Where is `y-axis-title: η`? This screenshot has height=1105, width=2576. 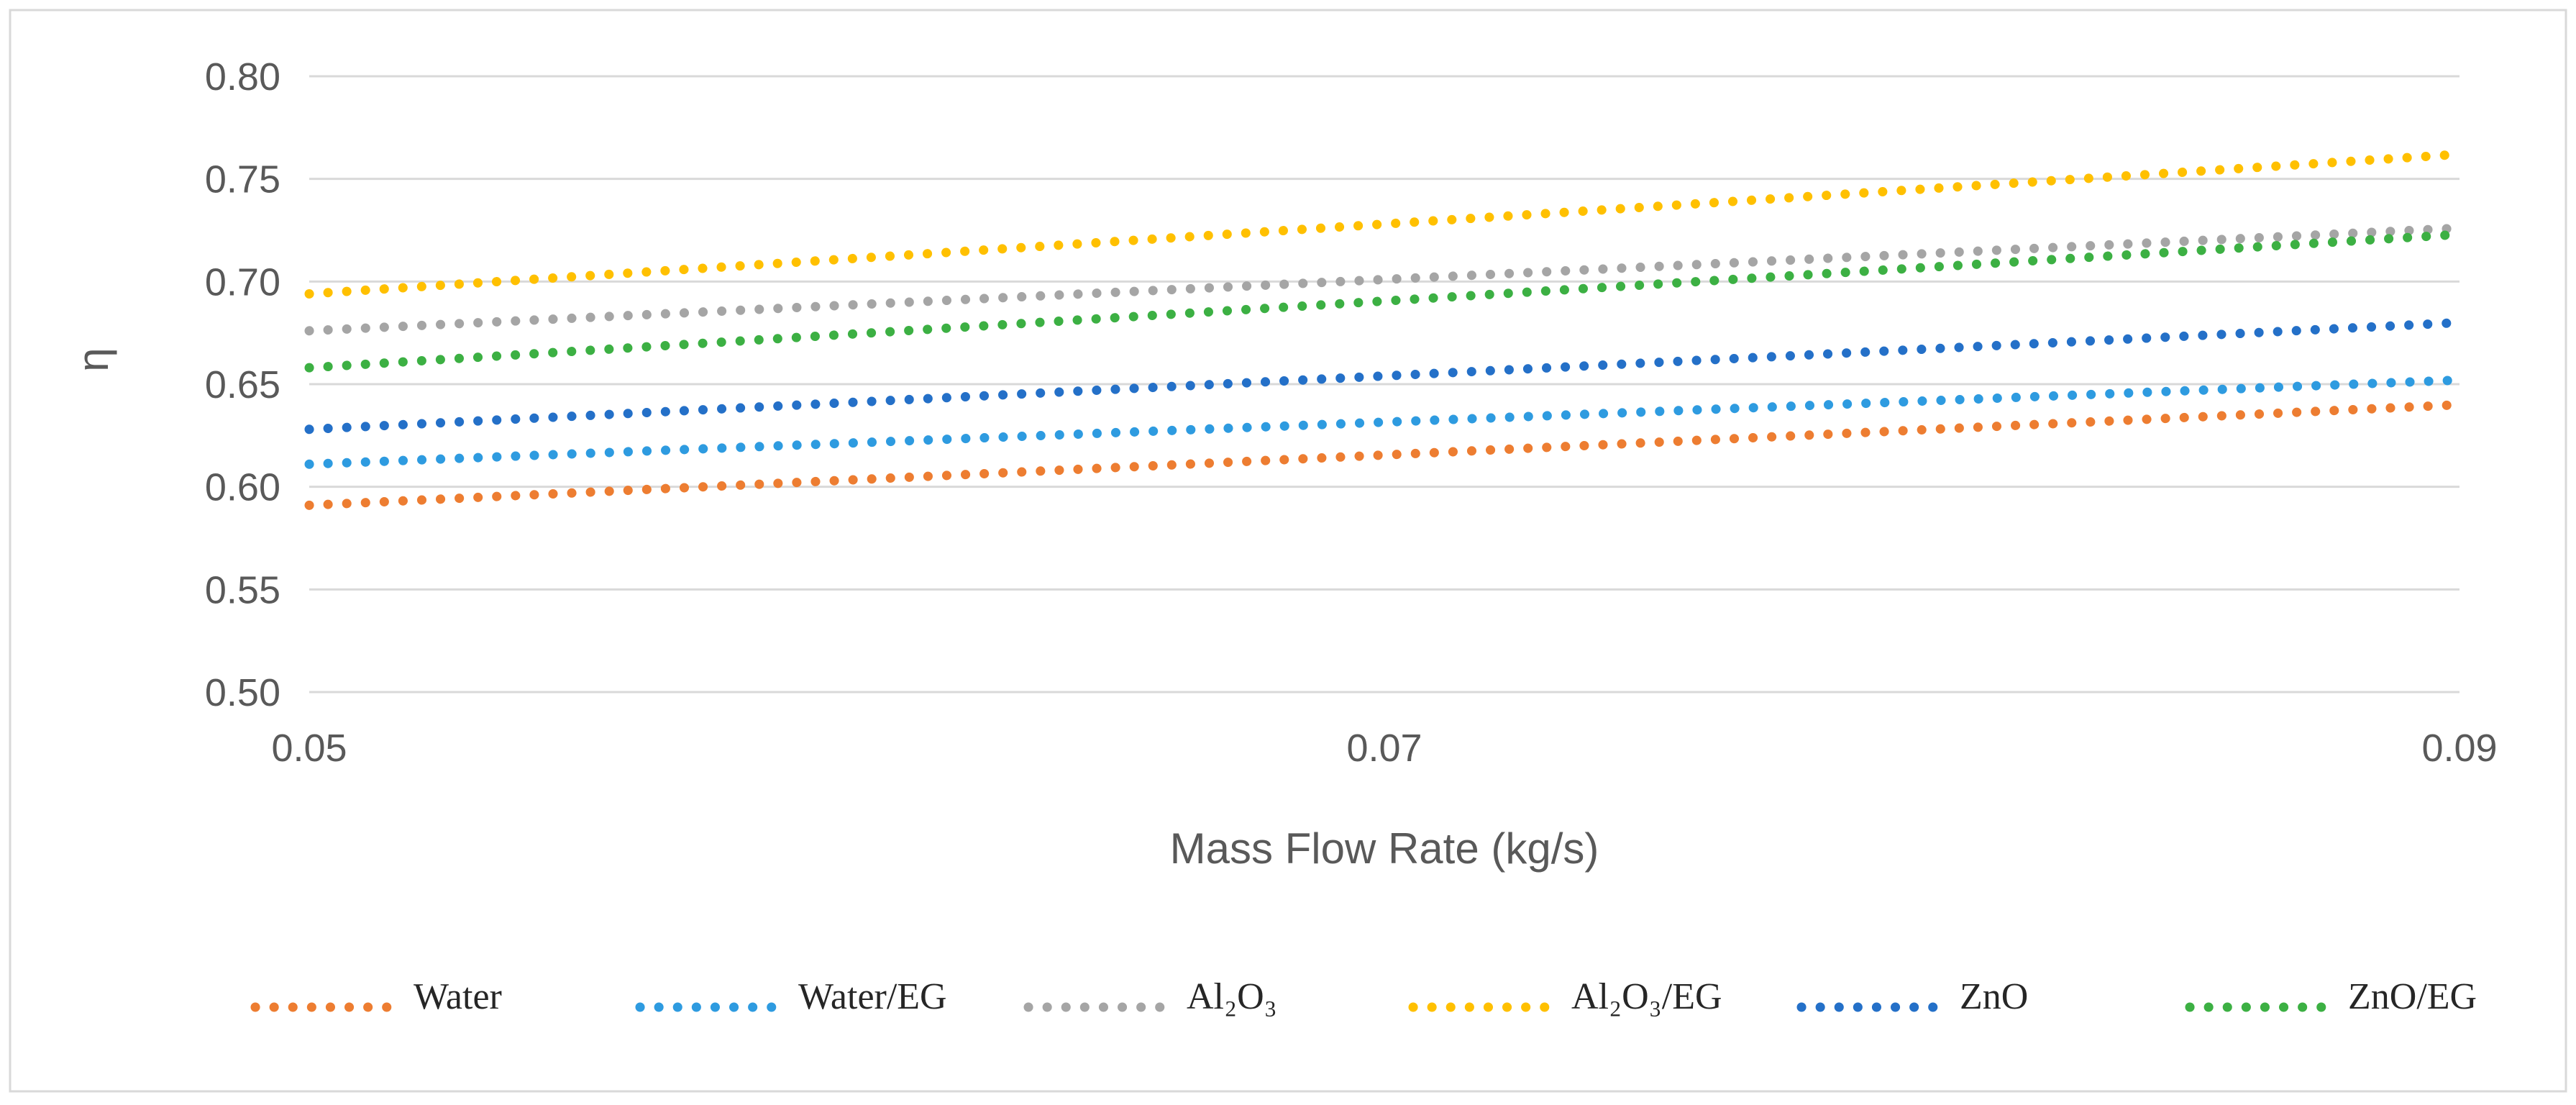 y-axis-title: η is located at coordinates (93, 359).